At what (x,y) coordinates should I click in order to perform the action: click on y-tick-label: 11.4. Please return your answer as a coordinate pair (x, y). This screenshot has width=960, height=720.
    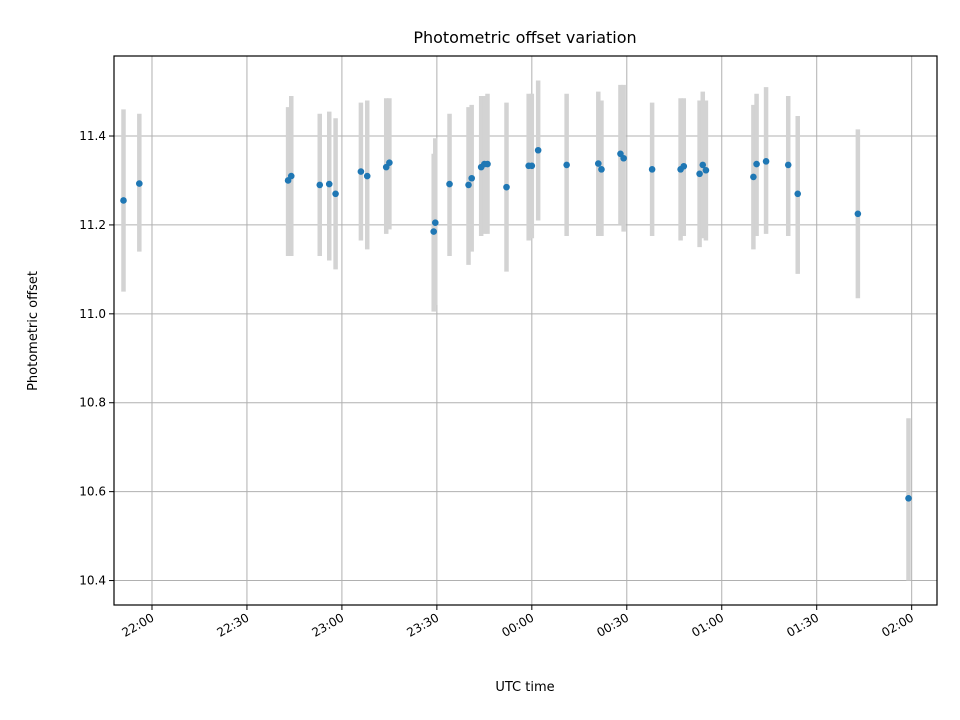
    Looking at the image, I should click on (92, 136).